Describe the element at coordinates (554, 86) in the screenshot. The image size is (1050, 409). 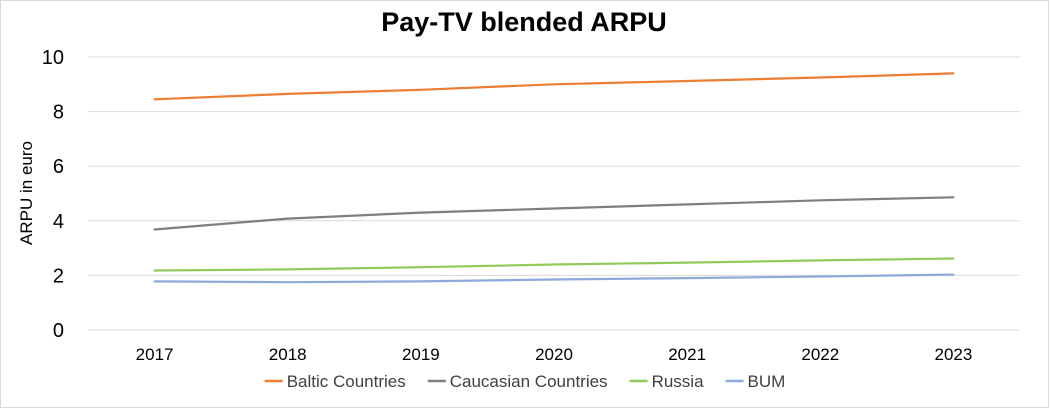
I see `series-line-baltic-countries` at that location.